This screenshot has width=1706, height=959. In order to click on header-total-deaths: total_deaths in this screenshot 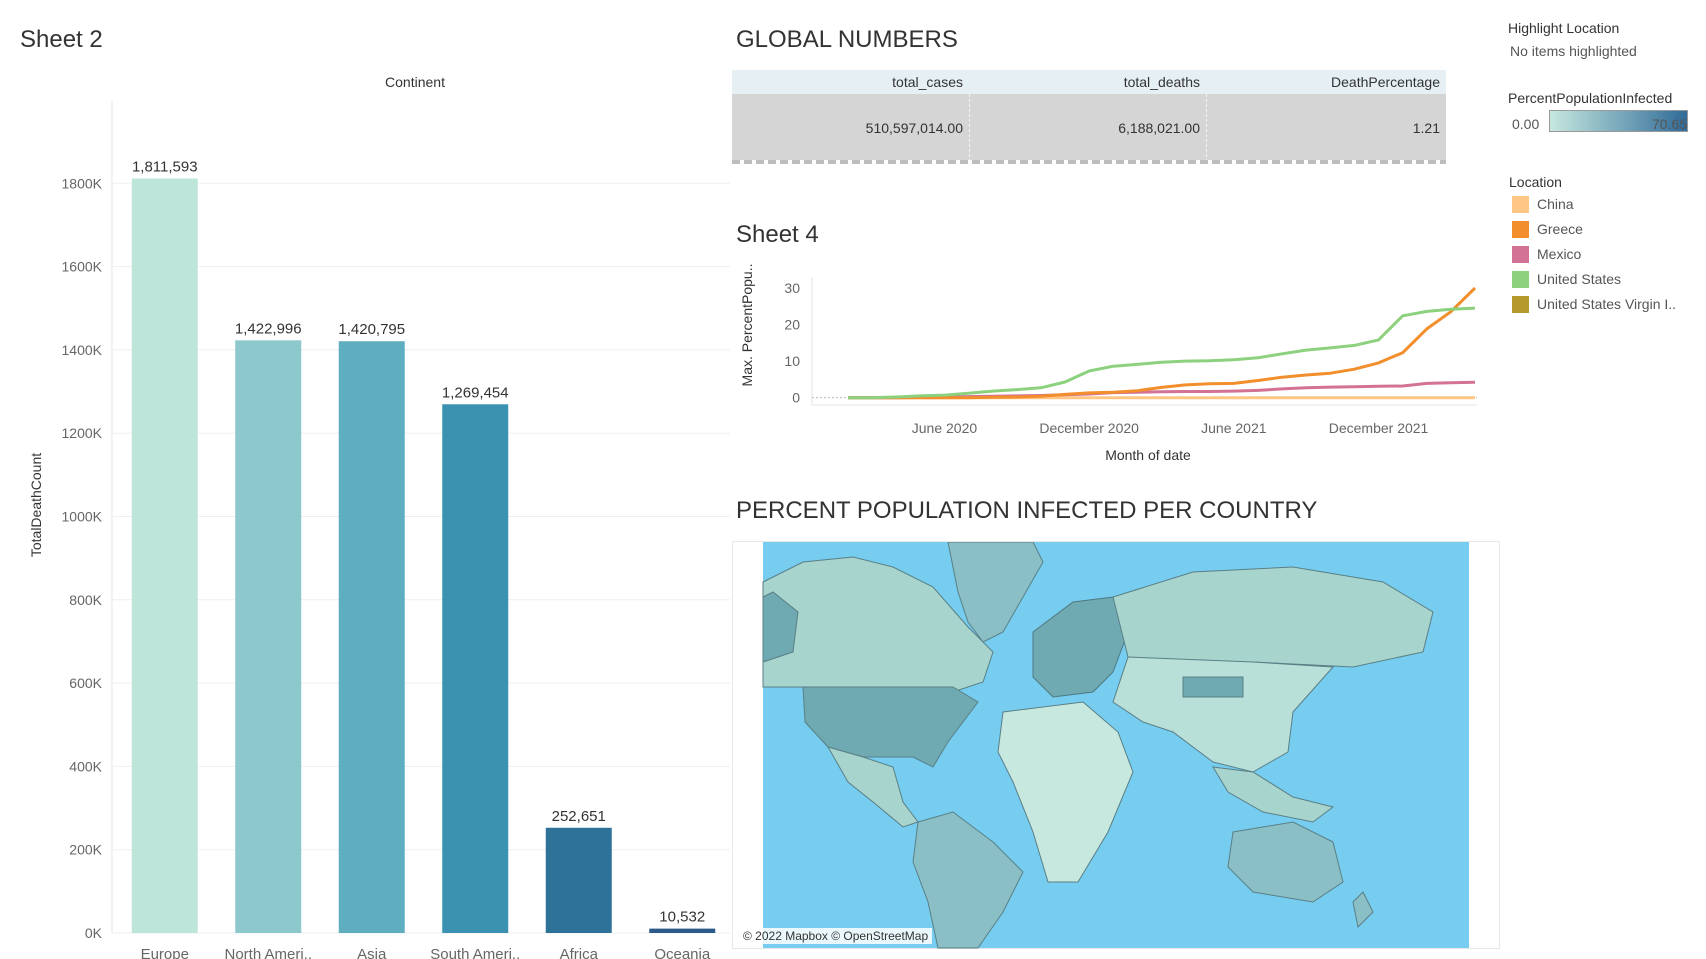, I will do `click(1161, 82)`.